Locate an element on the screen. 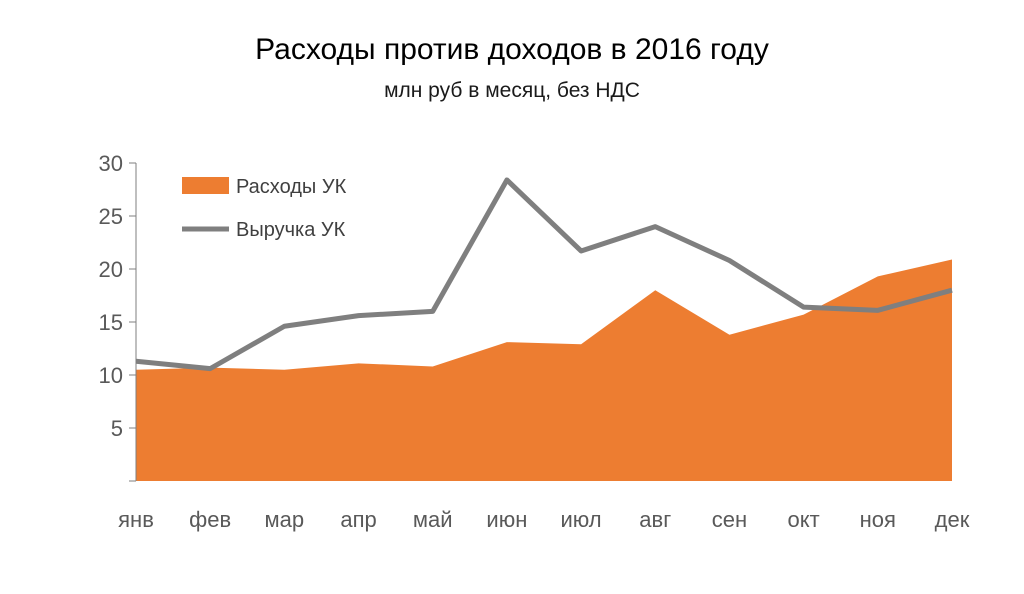 The width and height of the screenshot is (1024, 594). y-tick-label: 15 is located at coordinates (111, 322).